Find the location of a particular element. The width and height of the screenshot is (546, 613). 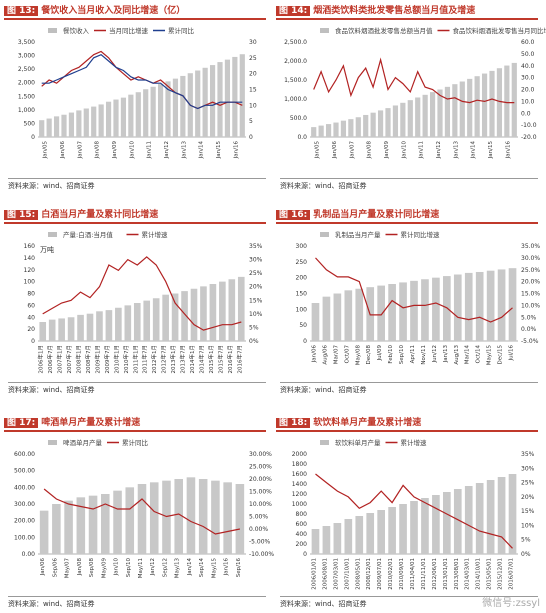

series-line is located at coordinates (142, 511).